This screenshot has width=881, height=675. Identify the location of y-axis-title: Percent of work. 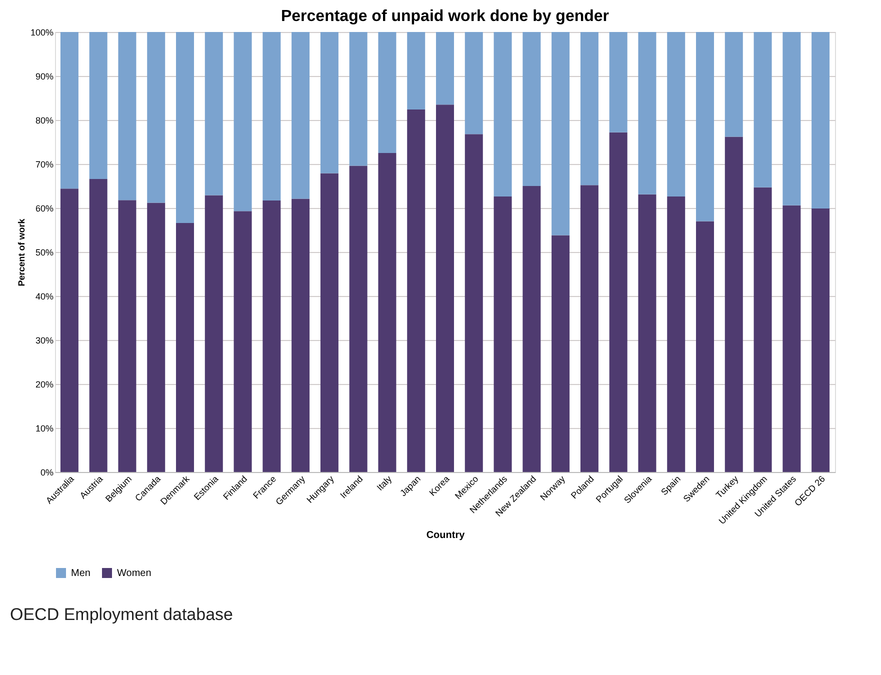
(21, 252).